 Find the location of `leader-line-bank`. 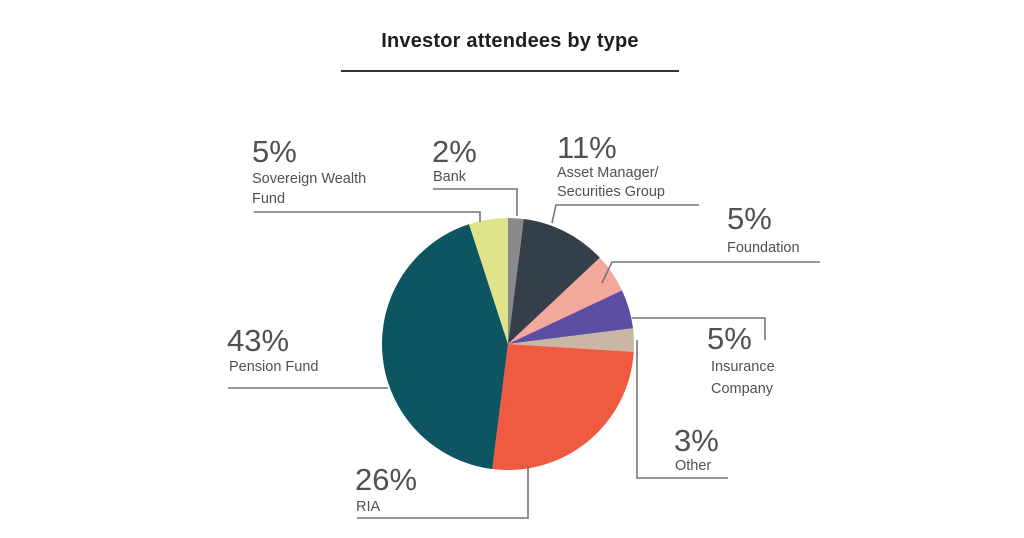

leader-line-bank is located at coordinates (475, 202).